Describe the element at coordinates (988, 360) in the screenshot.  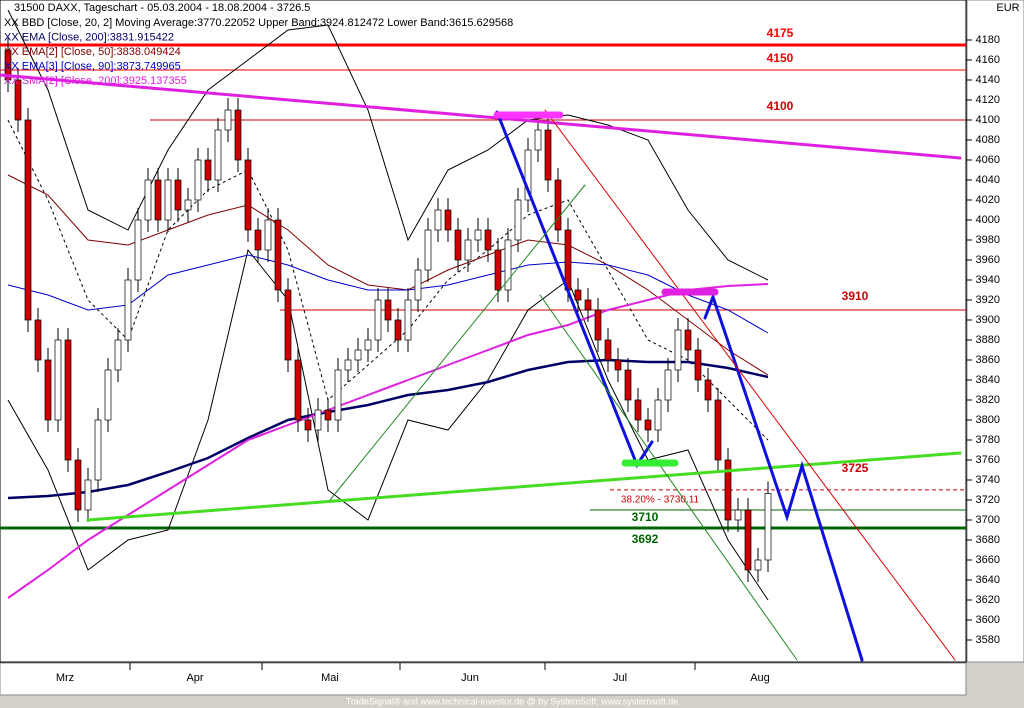
I see `y-tick-label: 3860` at that location.